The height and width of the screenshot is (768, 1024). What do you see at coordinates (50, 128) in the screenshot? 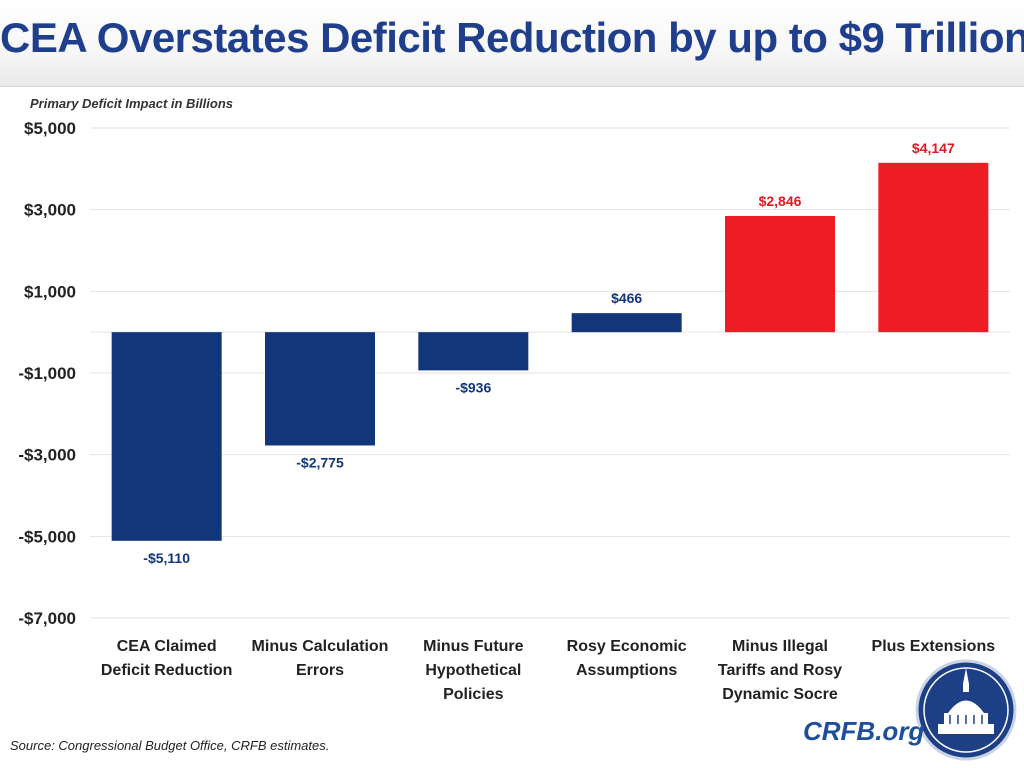
I see `y-tick-label: $5,000` at bounding box center [50, 128].